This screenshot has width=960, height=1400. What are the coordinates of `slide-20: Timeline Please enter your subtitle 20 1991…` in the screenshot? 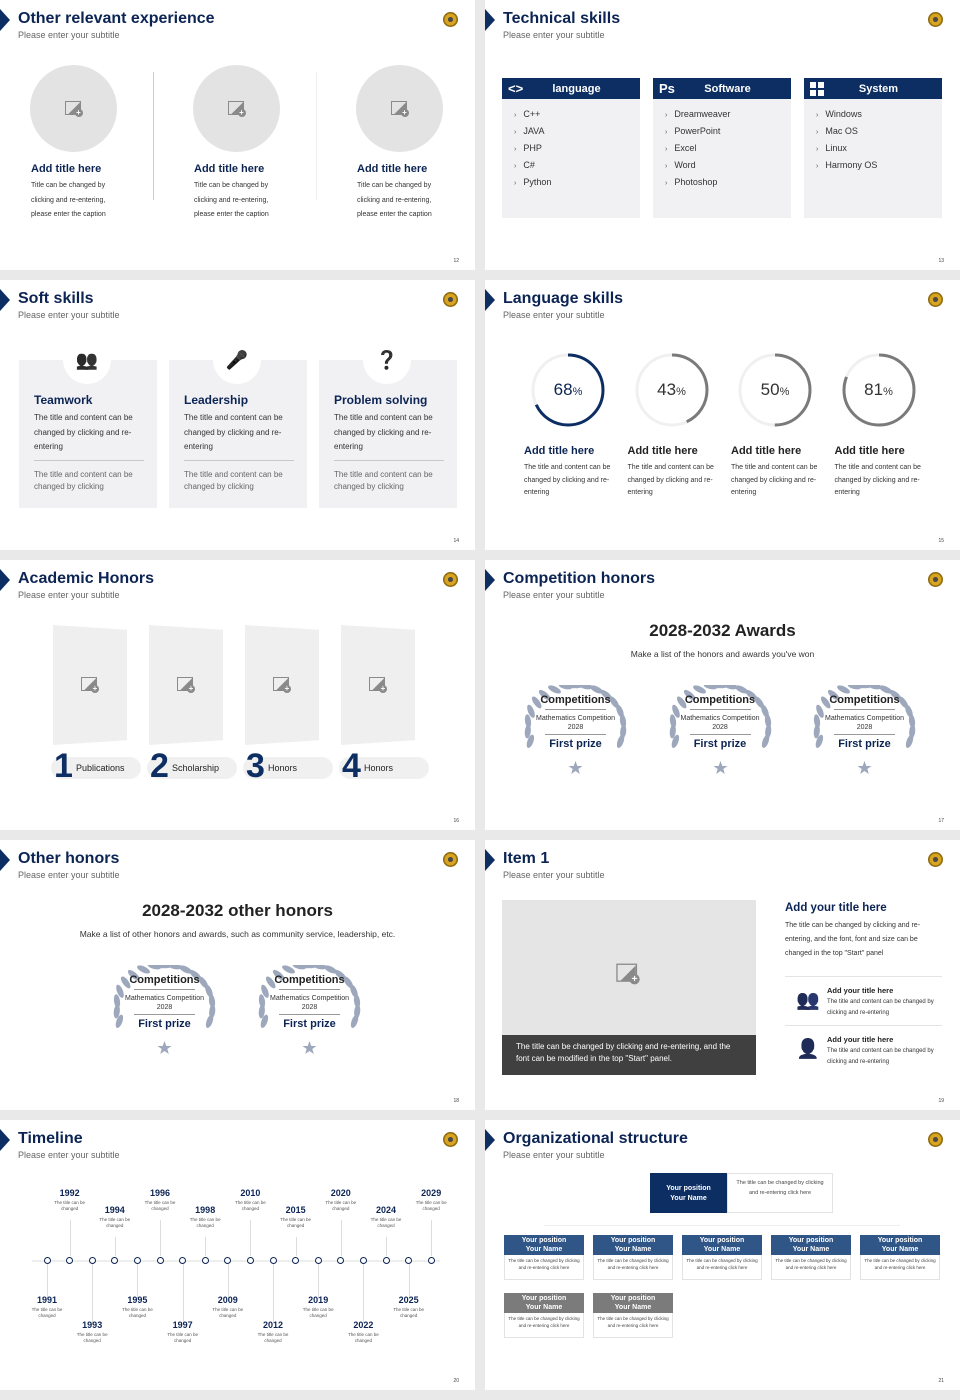 It's located at (237, 1255).